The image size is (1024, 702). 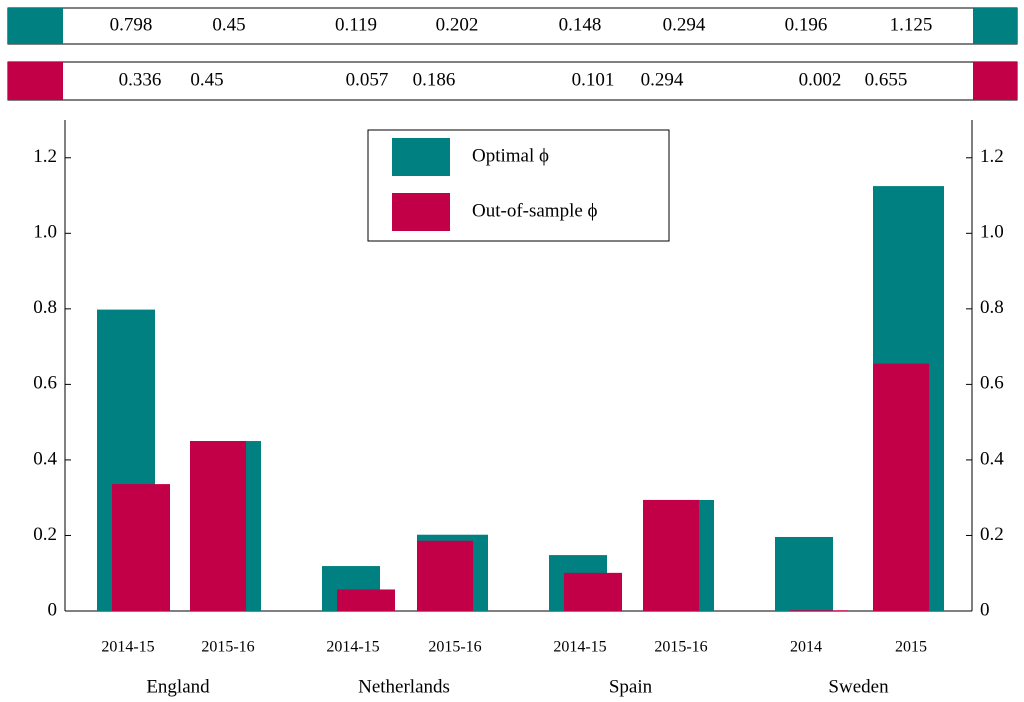 What do you see at coordinates (356, 24) in the screenshot?
I see `table-value: 0.119` at bounding box center [356, 24].